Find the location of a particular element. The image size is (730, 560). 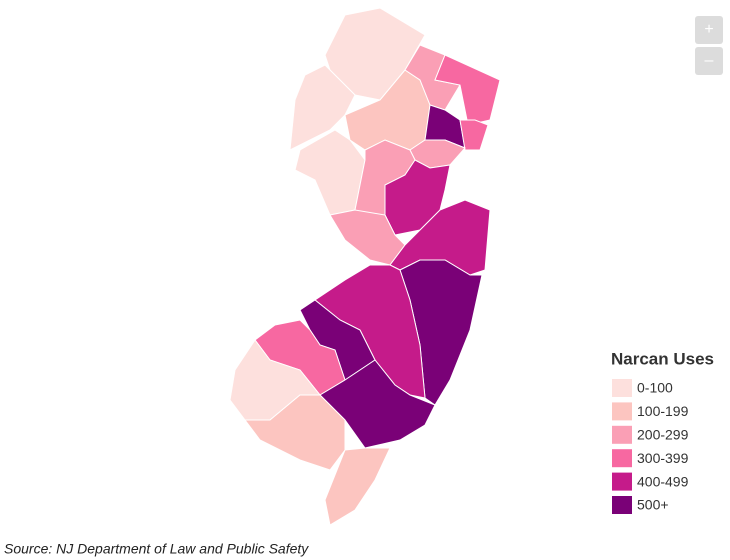

county-warren is located at coordinates (322, 107).